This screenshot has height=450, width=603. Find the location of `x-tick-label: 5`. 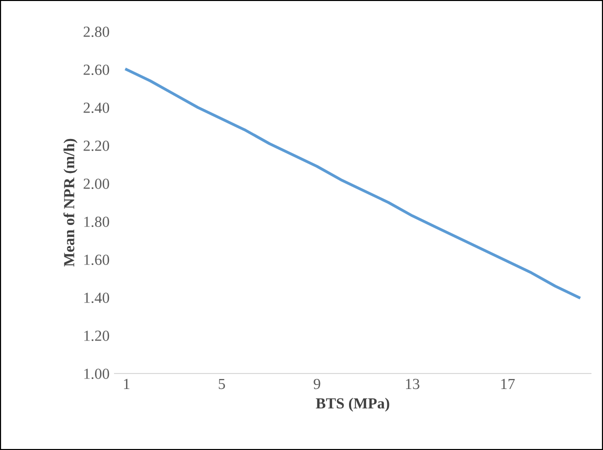

x-tick-label: 5 is located at coordinates (221, 384).